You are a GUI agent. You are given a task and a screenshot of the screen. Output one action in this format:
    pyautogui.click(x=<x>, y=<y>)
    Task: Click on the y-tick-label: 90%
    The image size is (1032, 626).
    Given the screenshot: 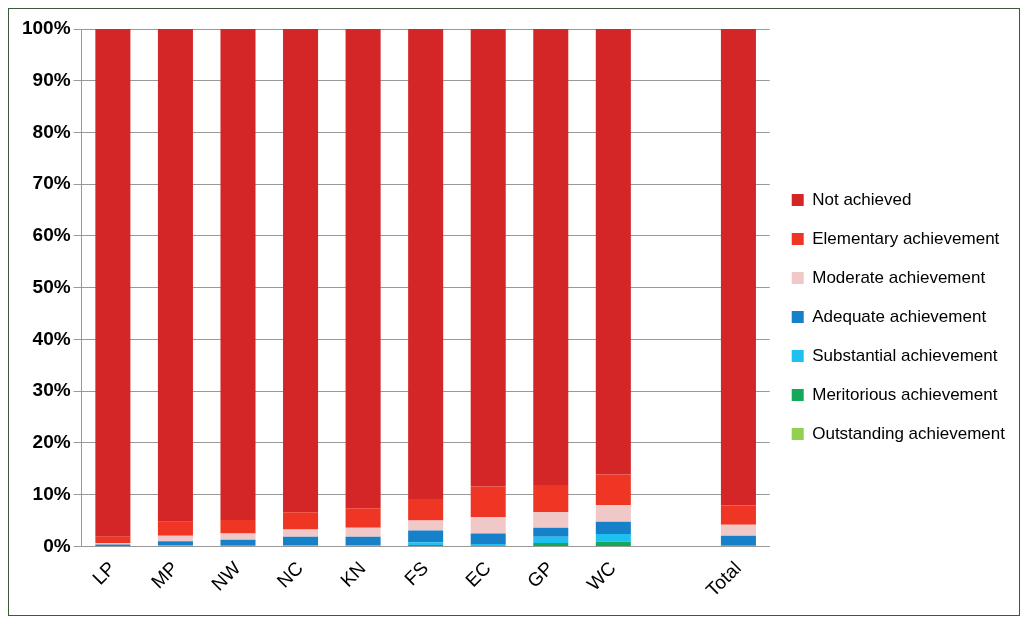 What is the action you would take?
    pyautogui.click(x=51, y=79)
    